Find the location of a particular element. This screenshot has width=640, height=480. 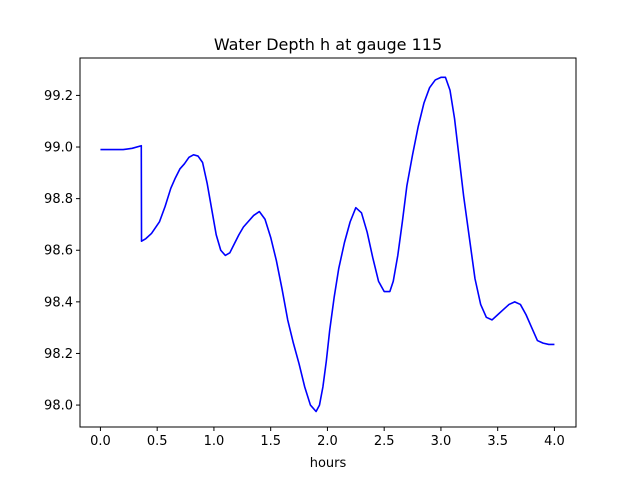

y-tick-label: 98.6 is located at coordinates (58, 251).